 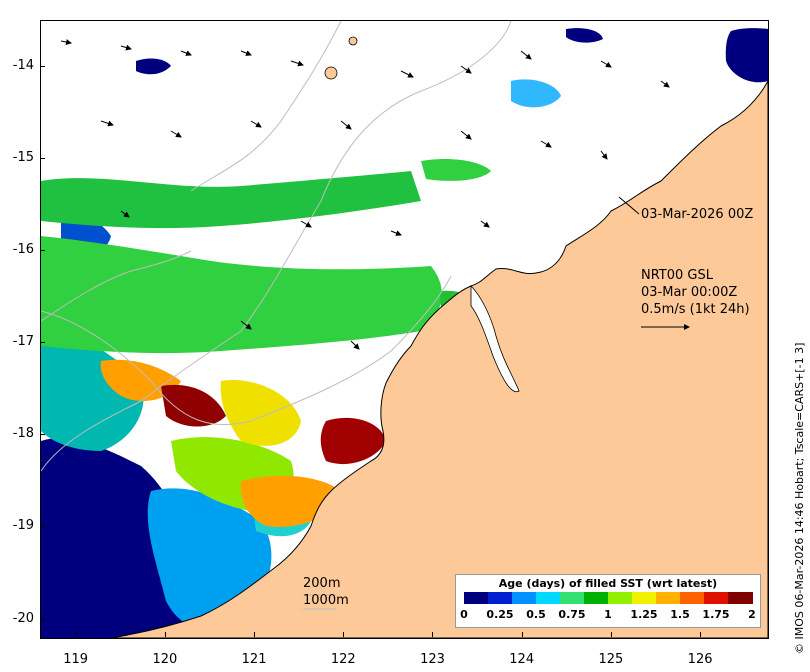 What do you see at coordinates (572, 614) in the screenshot?
I see `legend-tick-label: 0.75` at bounding box center [572, 614].